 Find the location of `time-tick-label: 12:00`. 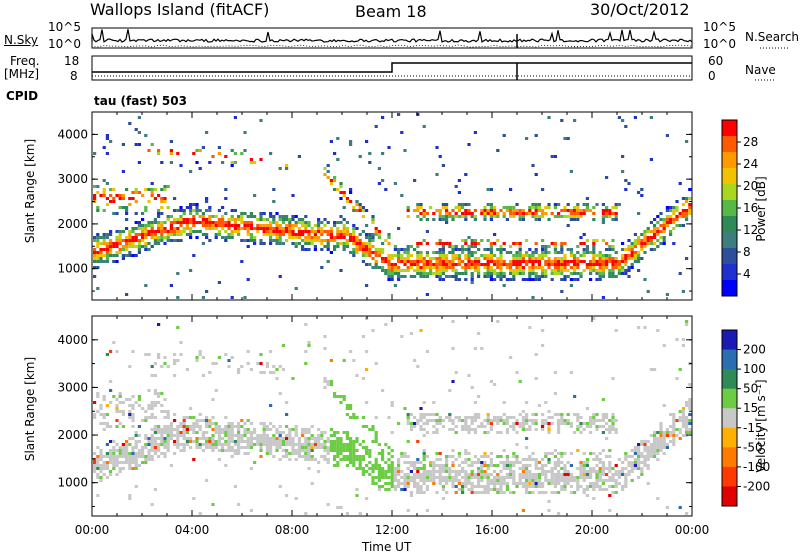

time-tick-label: 12:00 is located at coordinates (392, 530).